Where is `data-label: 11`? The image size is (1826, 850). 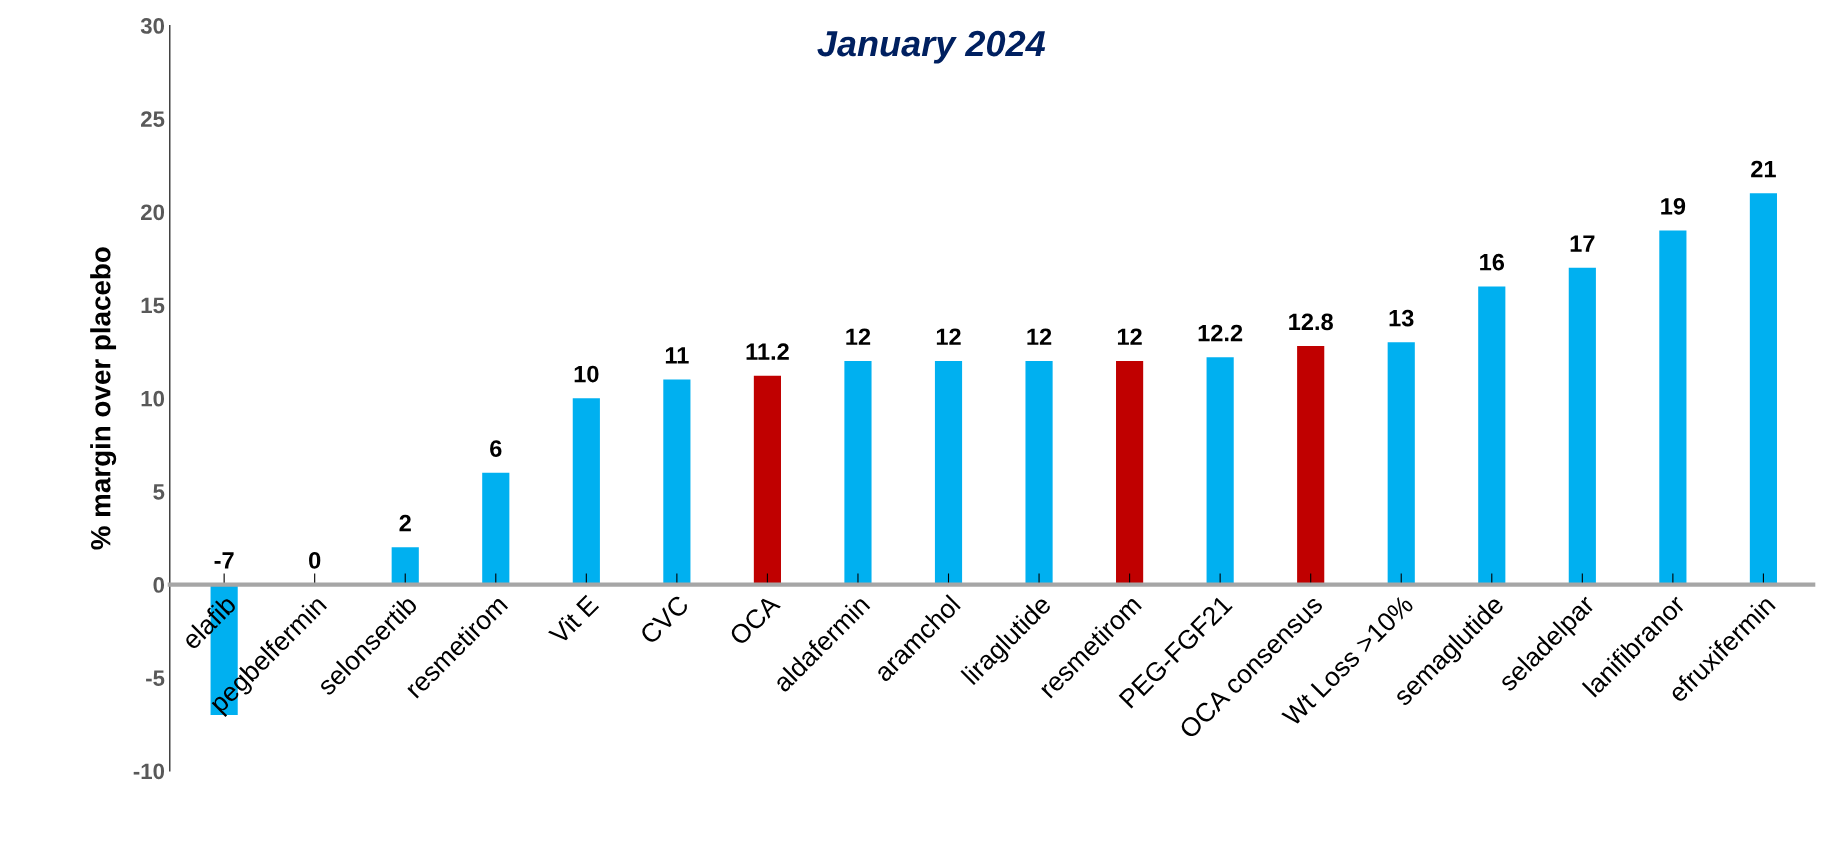 data-label: 11 is located at coordinates (677, 355).